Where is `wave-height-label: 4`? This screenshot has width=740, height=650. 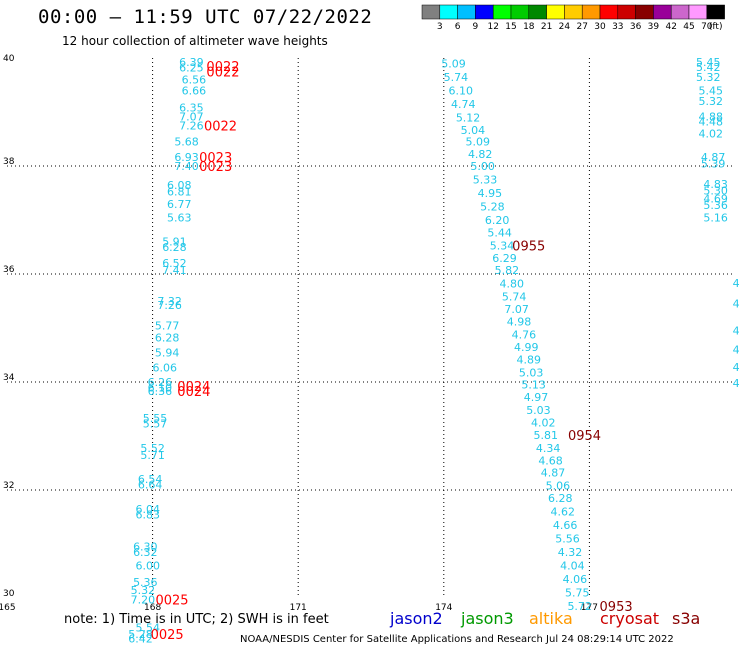
wave-height-label: 4 is located at coordinates (736, 331).